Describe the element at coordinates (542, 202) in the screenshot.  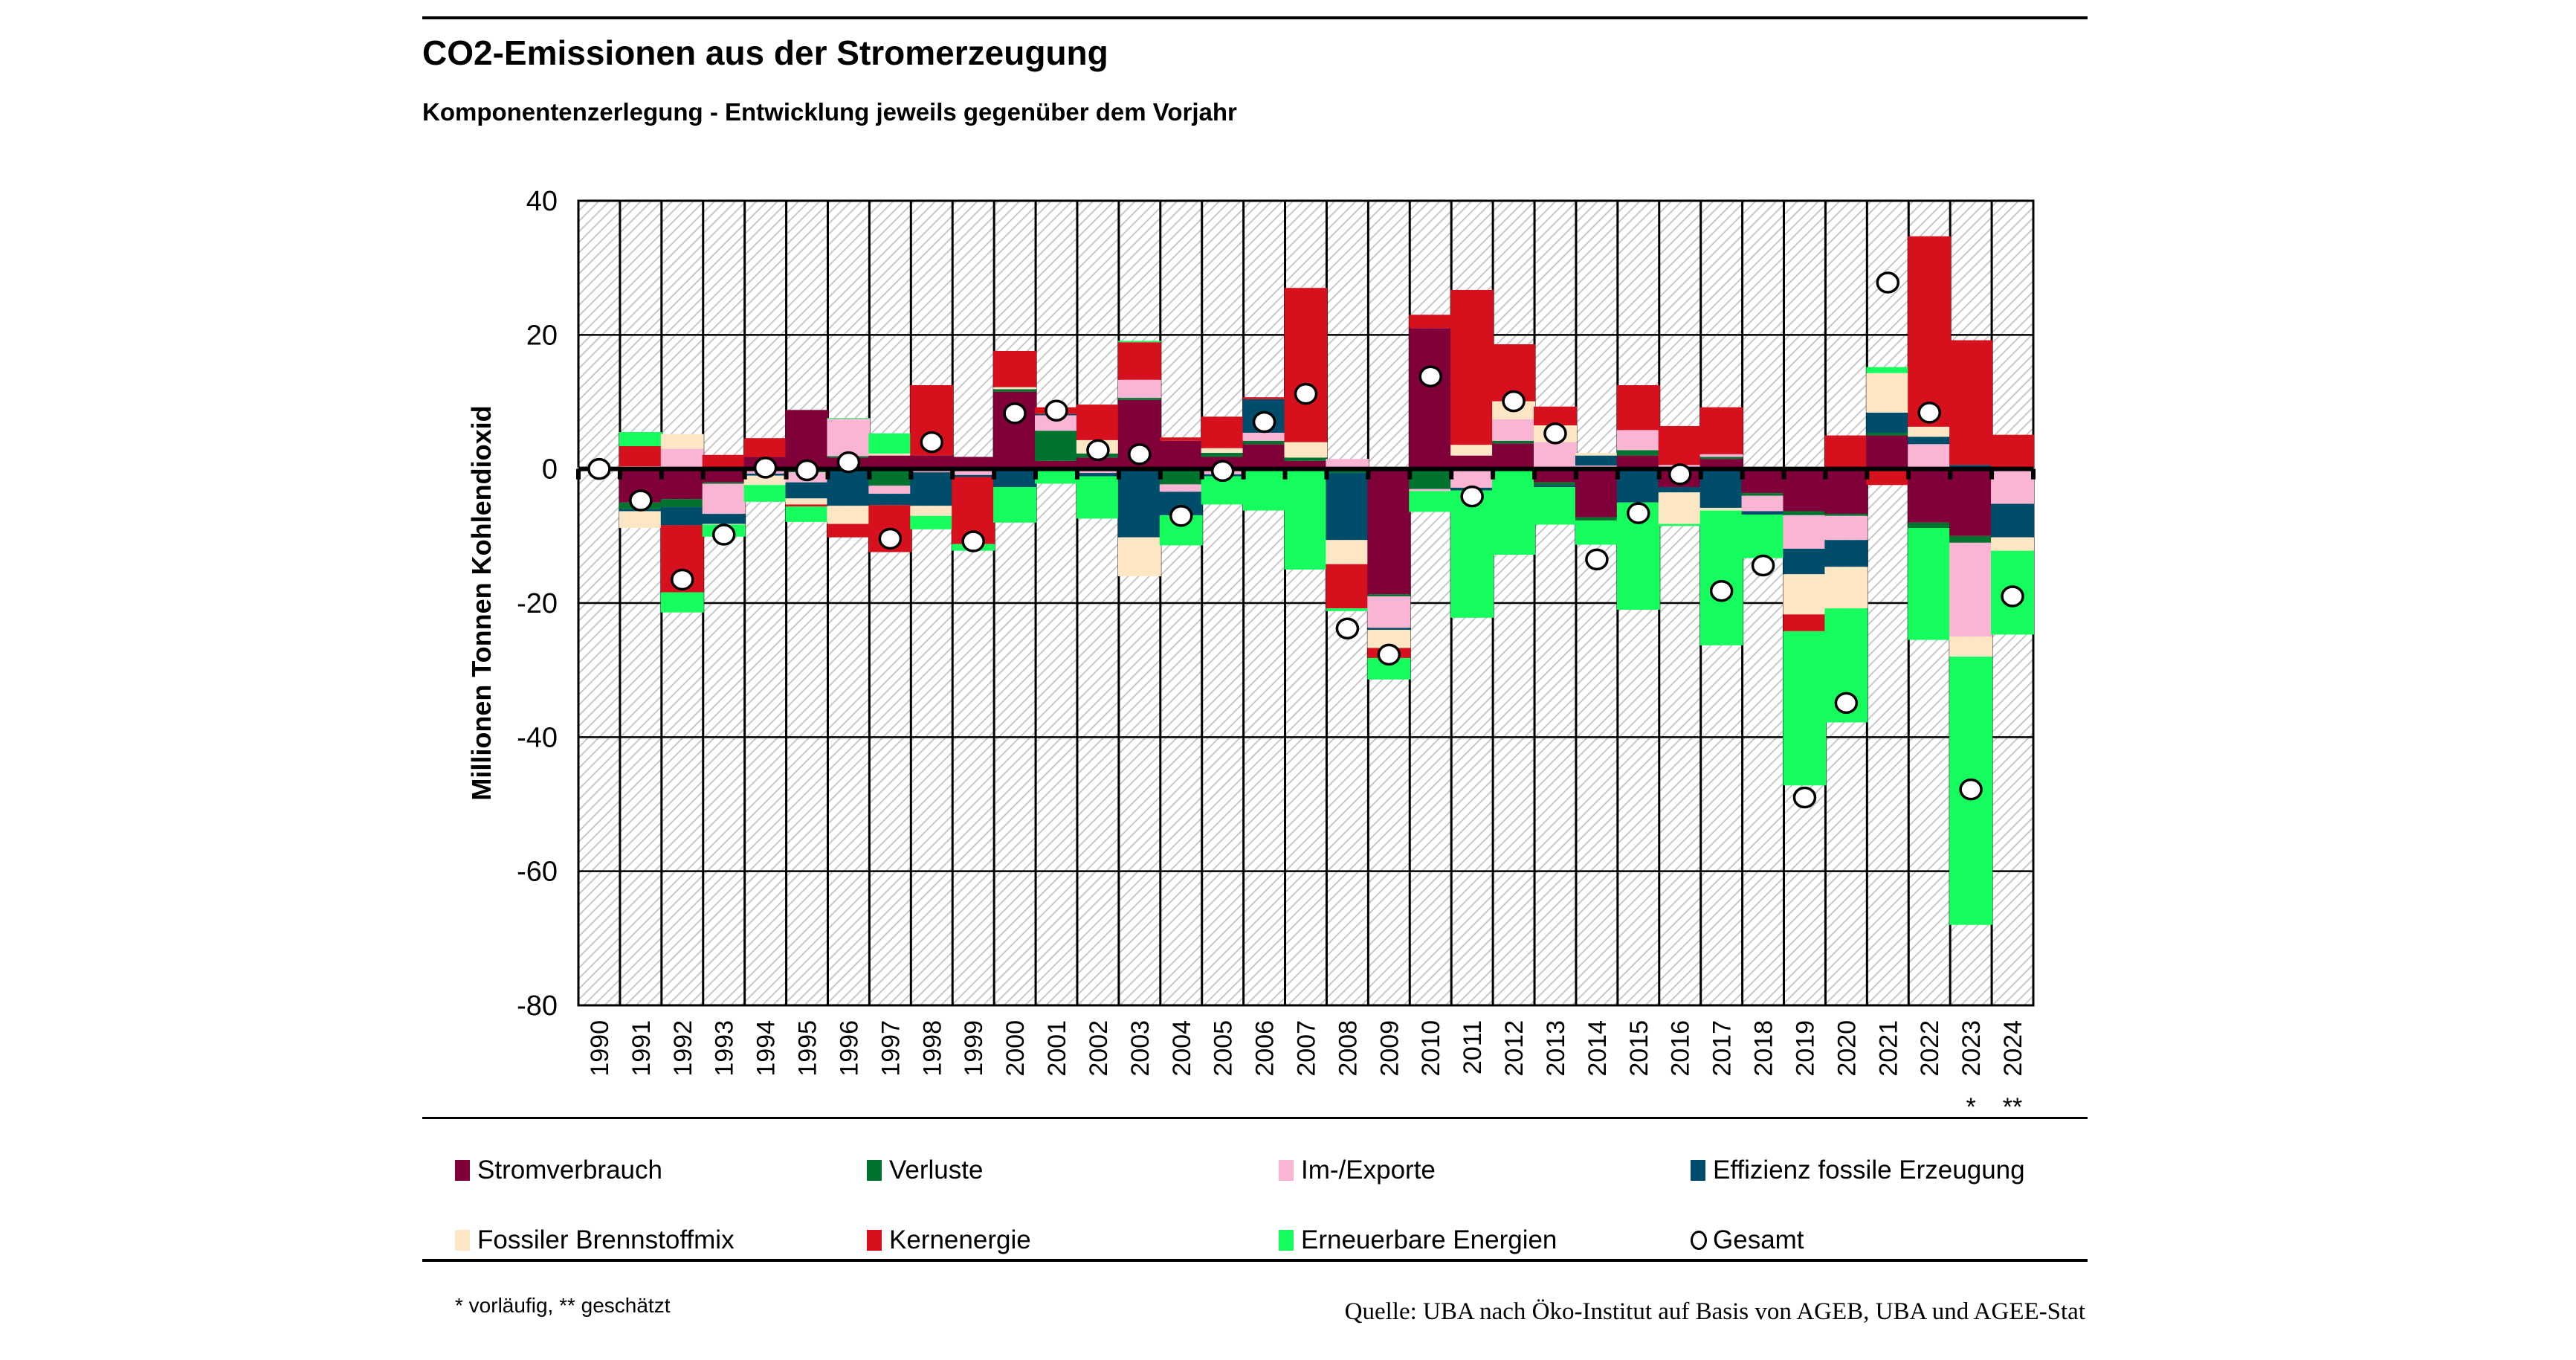
I see `y-tick-label: 40` at that location.